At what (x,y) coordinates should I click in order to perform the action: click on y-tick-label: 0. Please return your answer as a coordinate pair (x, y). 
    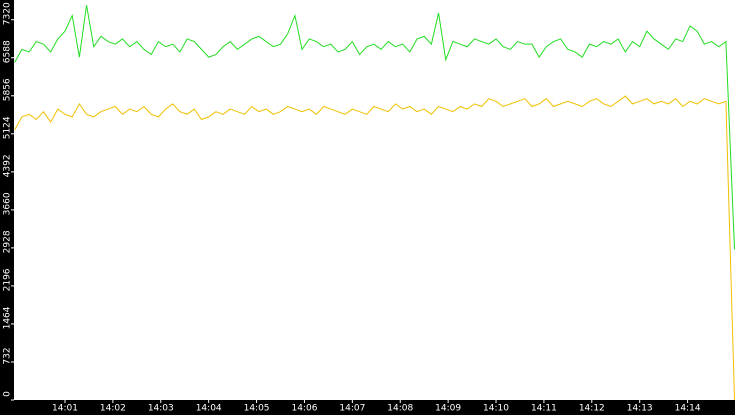
    Looking at the image, I should click on (8, 394).